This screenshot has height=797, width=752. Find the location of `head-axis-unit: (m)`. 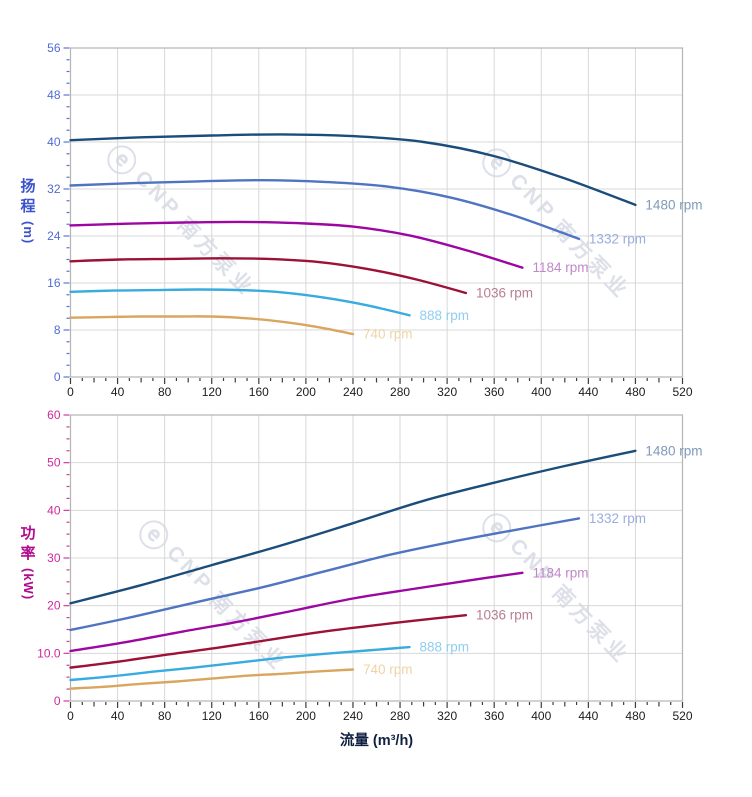

head-axis-unit: (m) is located at coordinates (28, 232).